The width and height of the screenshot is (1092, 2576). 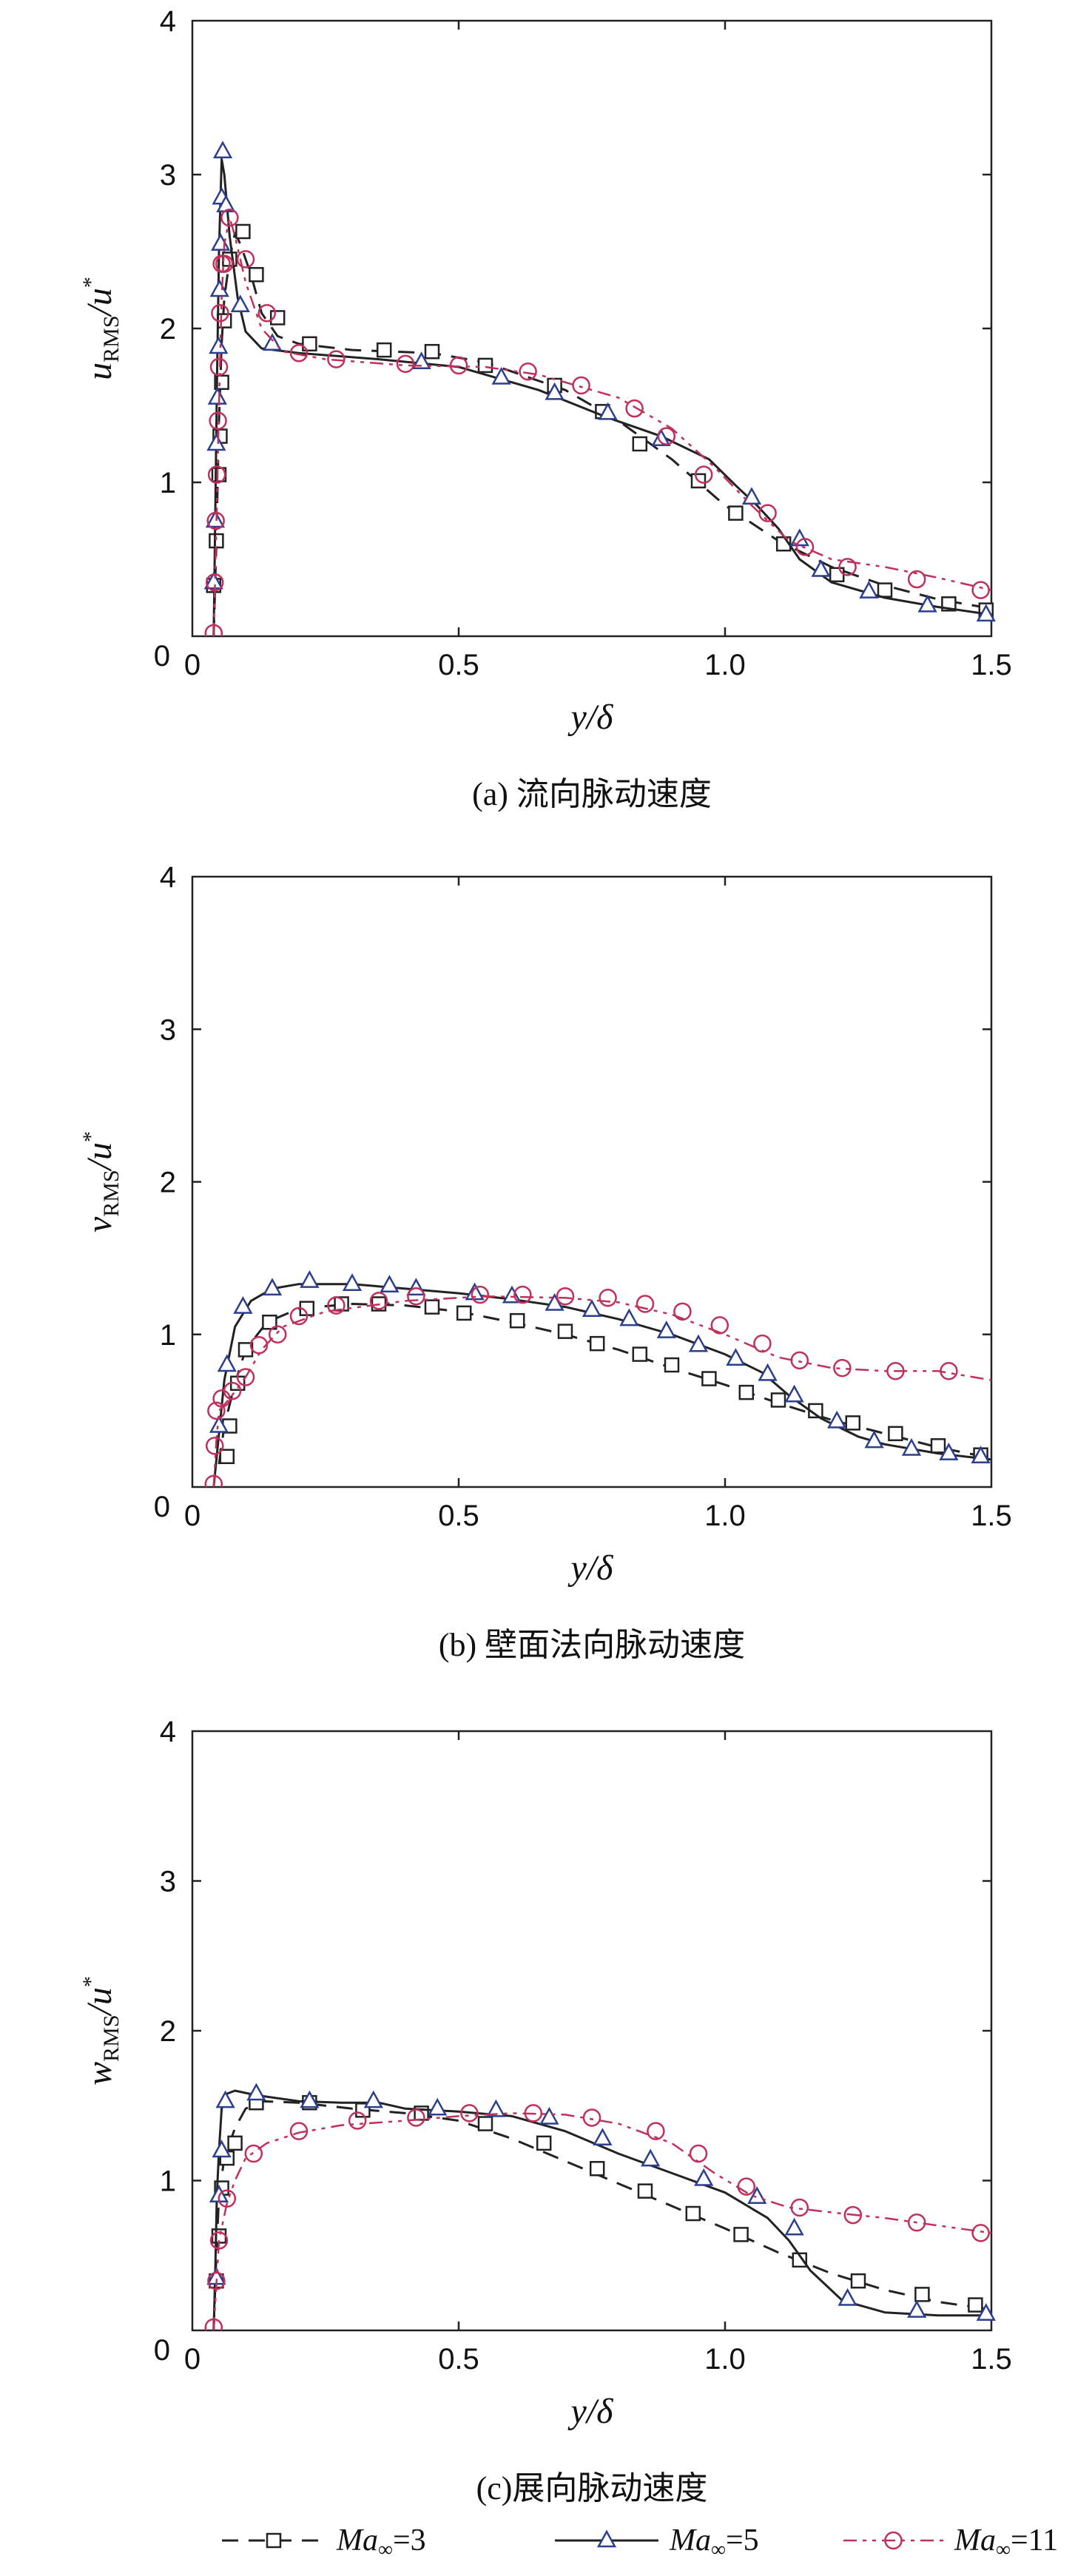 What do you see at coordinates (168, 2181) in the screenshot?
I see `y-tick-label: 1` at bounding box center [168, 2181].